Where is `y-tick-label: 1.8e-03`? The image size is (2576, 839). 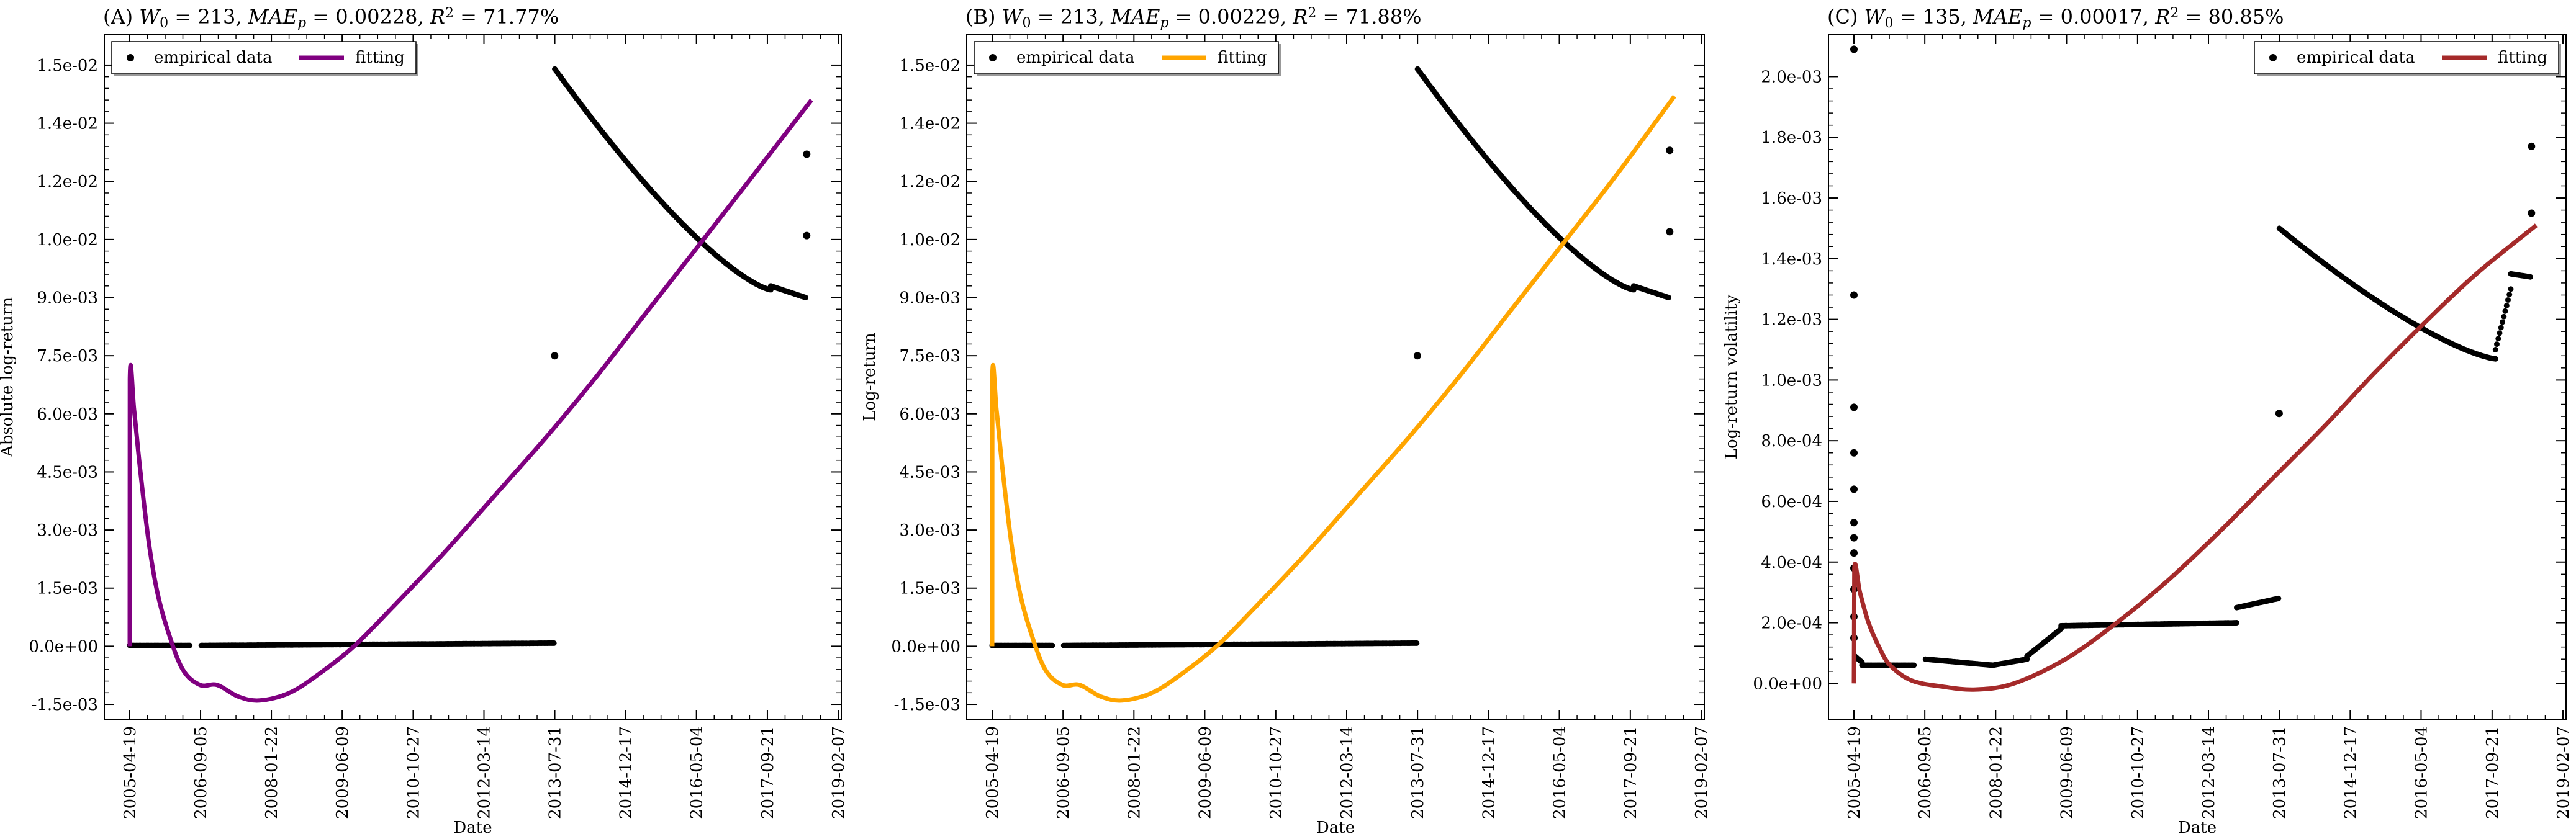
y-tick-label: 1.8e-03 is located at coordinates (1791, 137).